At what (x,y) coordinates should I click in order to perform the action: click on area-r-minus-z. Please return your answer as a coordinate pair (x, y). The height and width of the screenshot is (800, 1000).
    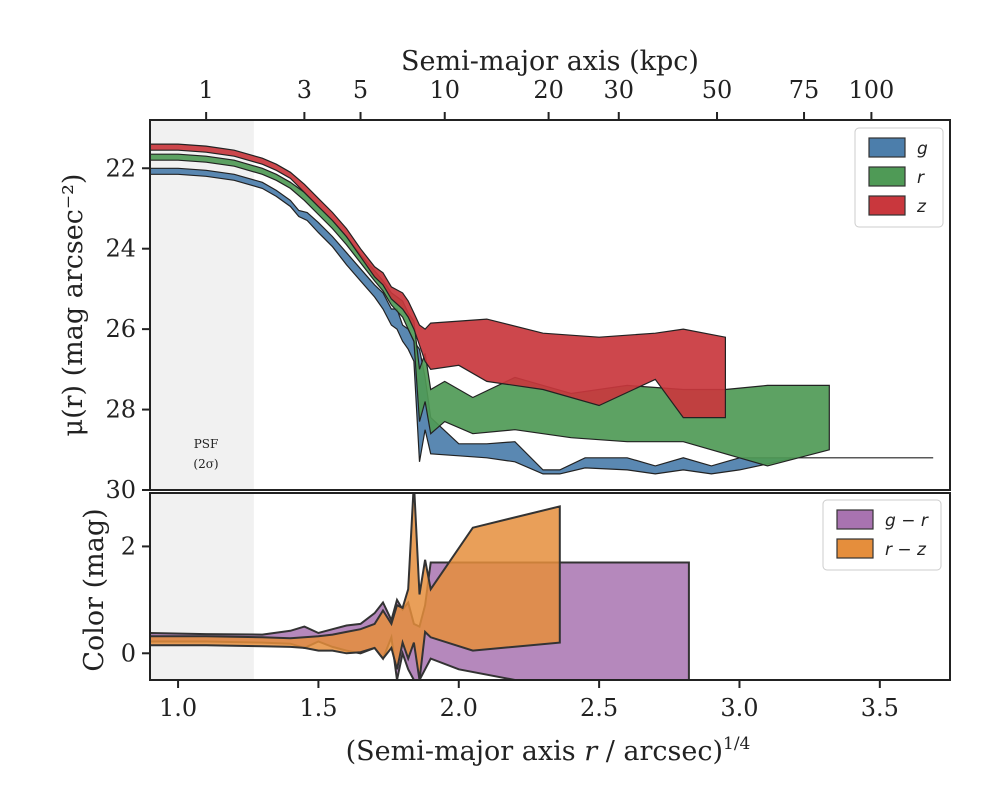
    Looking at the image, I should click on (355, 586).